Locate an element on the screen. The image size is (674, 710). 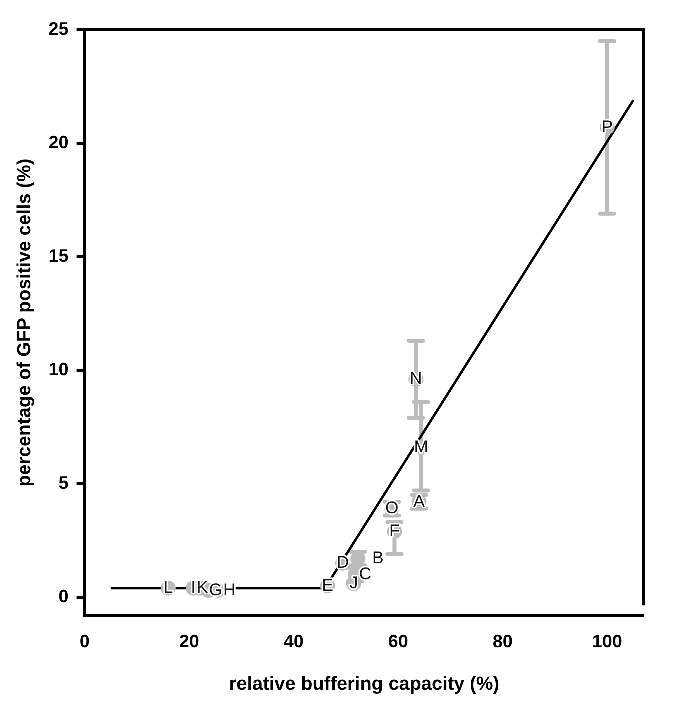
data-label: A is located at coordinates (420, 501).